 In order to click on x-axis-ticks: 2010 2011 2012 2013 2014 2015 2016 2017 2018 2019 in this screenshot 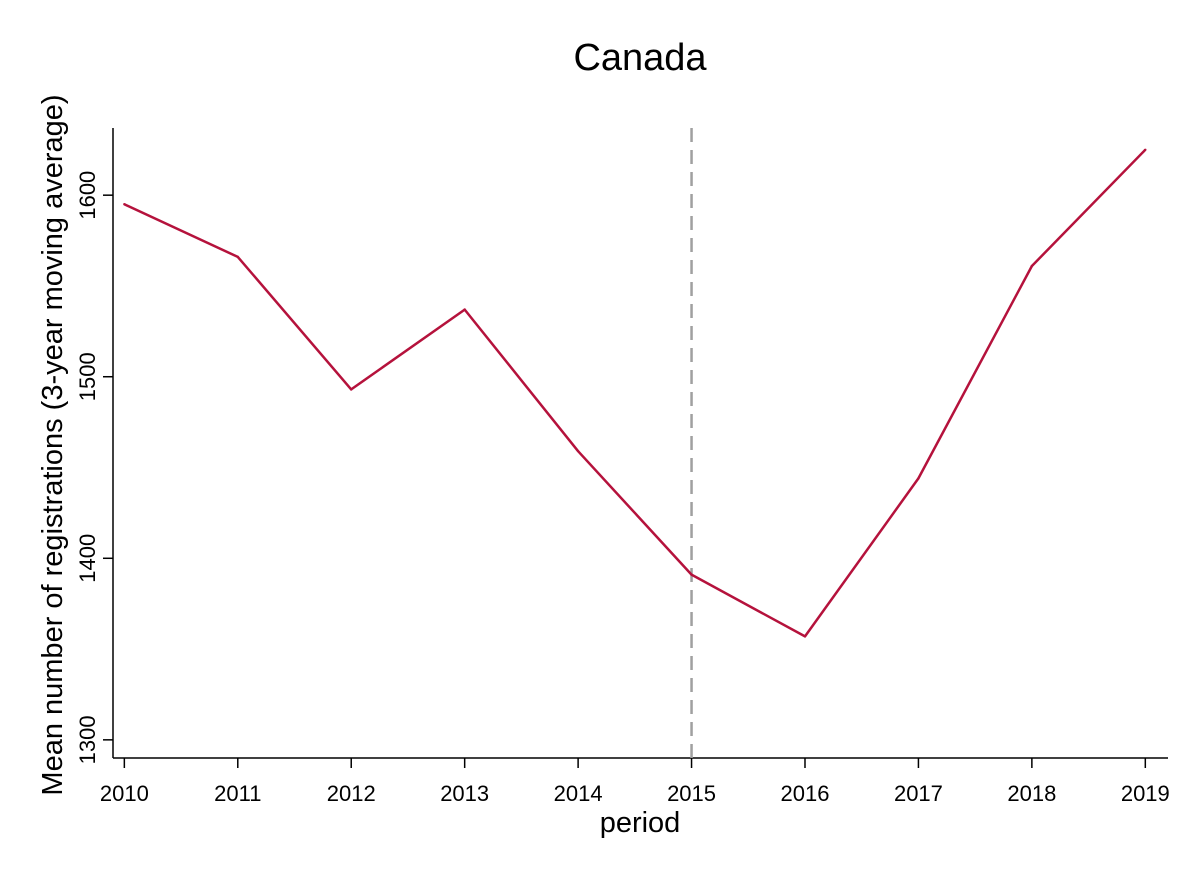, I will do `click(635, 782)`.